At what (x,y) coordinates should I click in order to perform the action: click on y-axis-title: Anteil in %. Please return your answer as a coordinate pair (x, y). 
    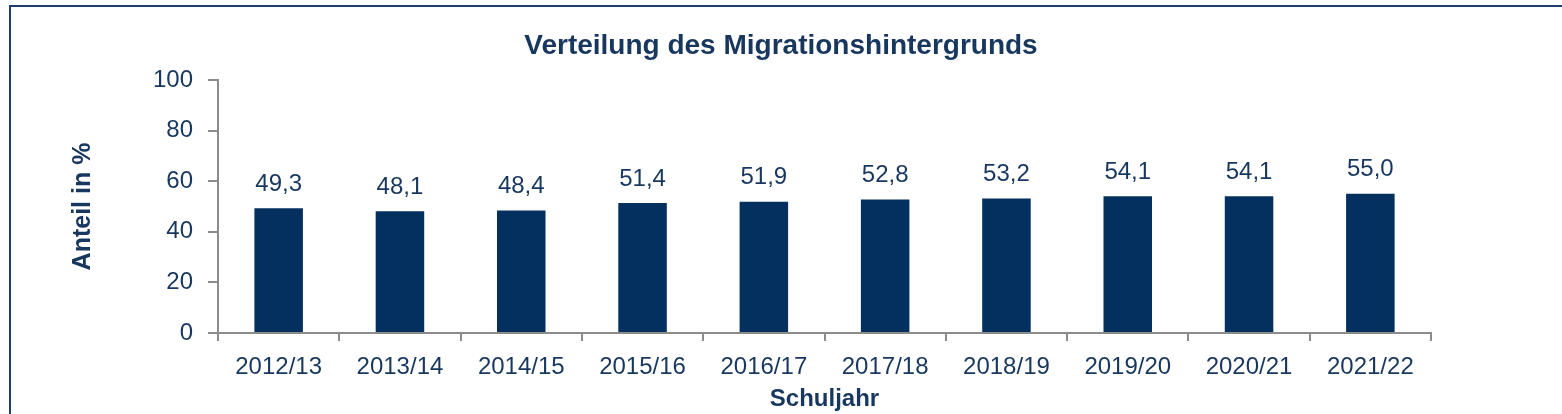
    Looking at the image, I should click on (80, 206).